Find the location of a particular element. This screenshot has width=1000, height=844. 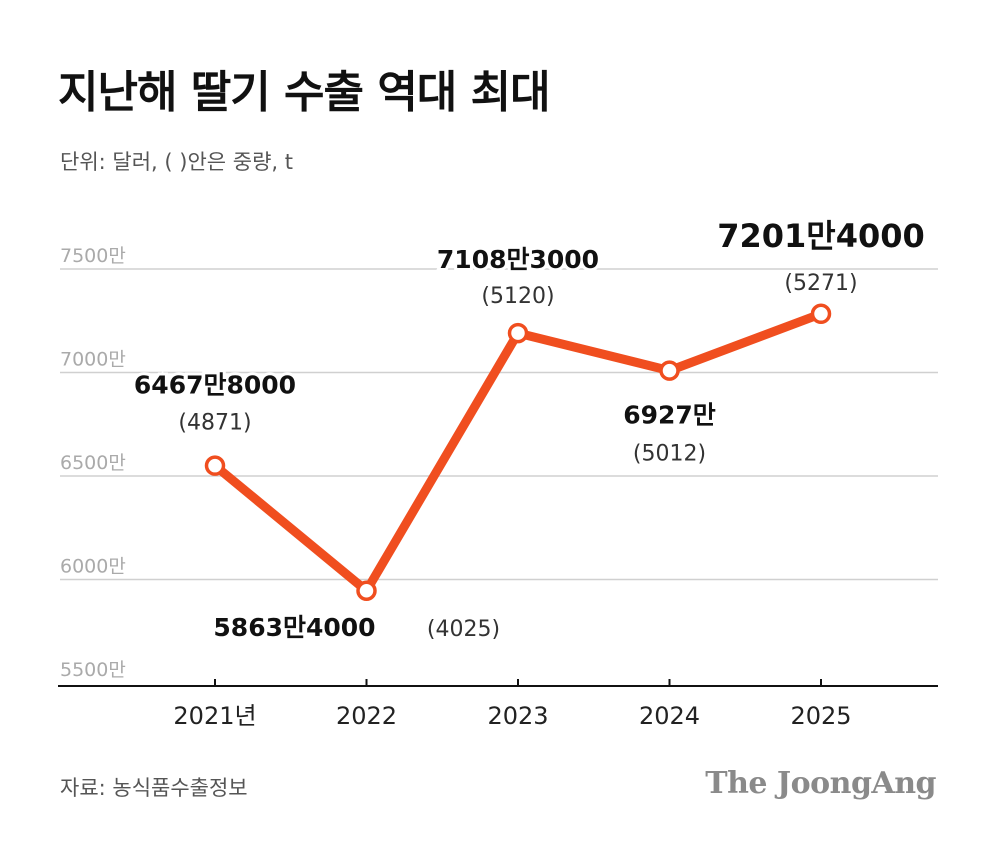

data-weight-label: (5120) is located at coordinates (517, 296).